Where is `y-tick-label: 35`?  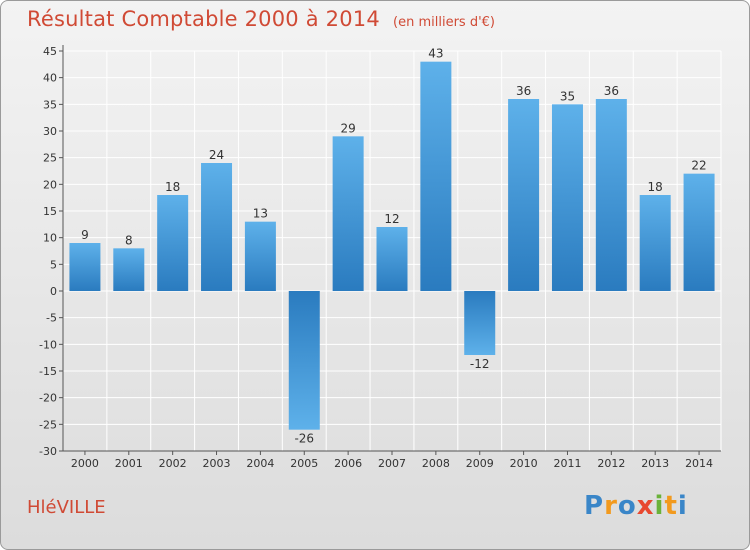 y-tick-label: 35 is located at coordinates (50, 104).